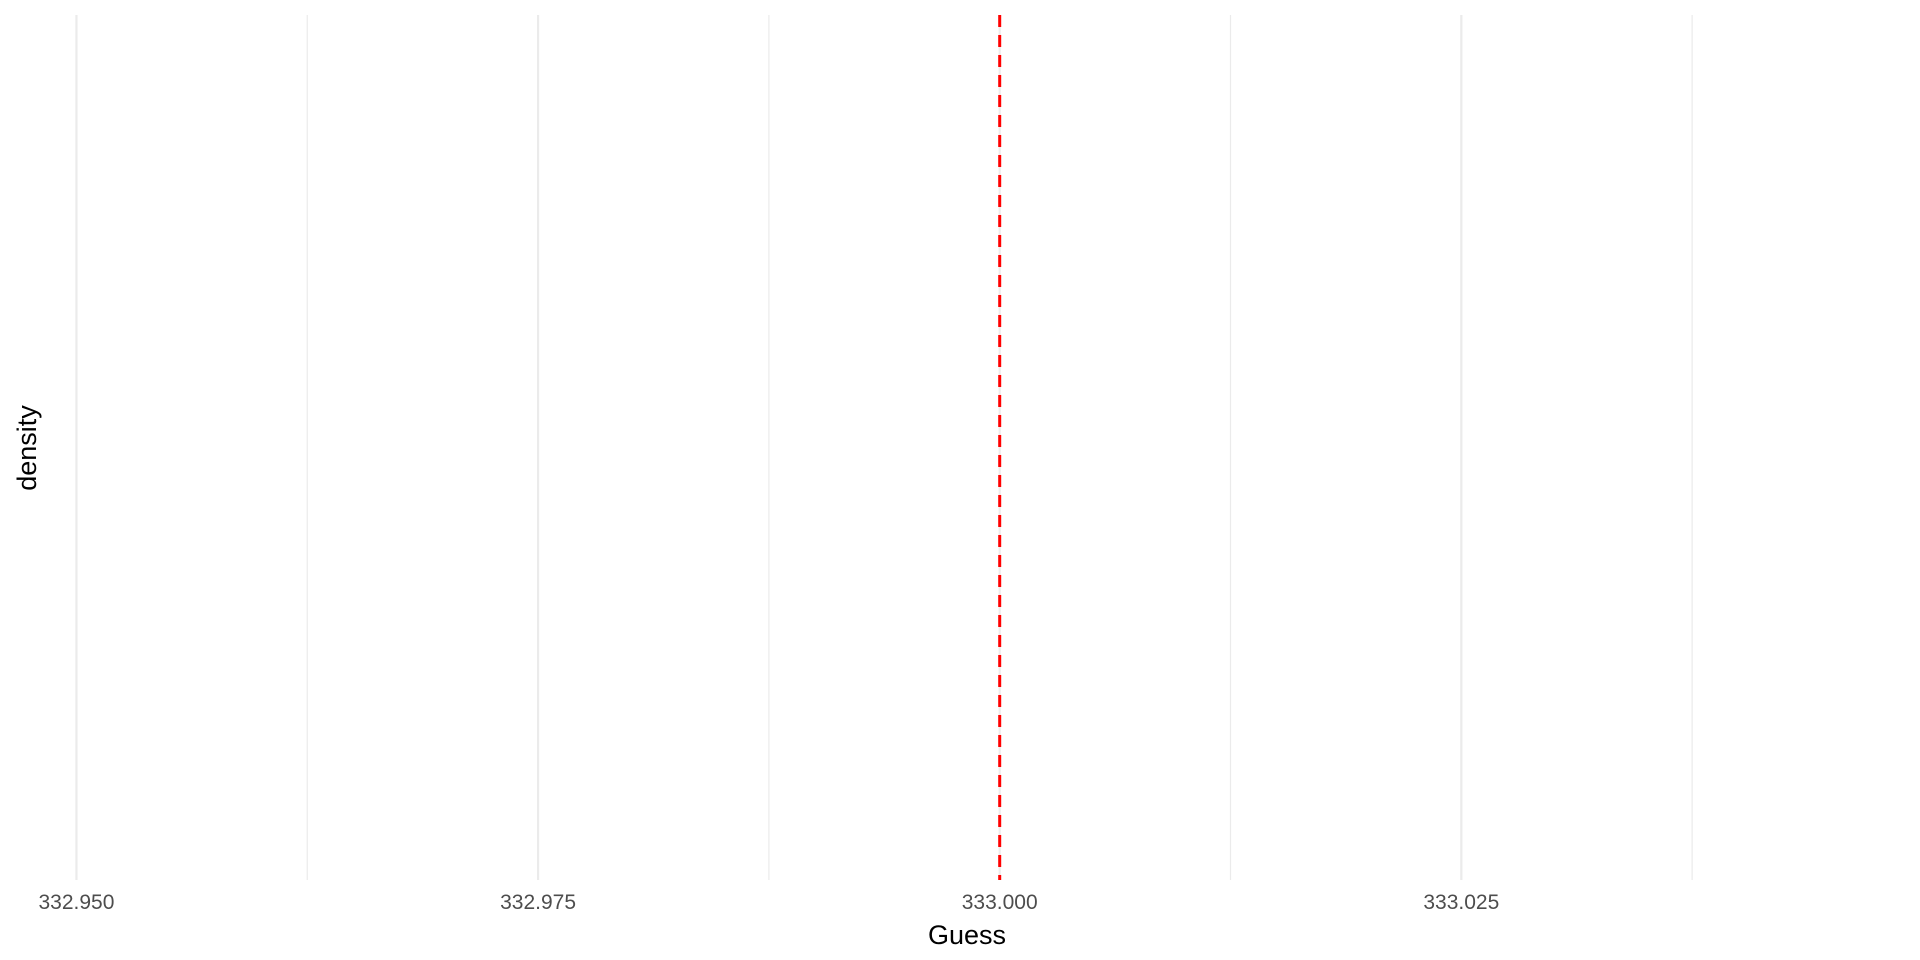 The height and width of the screenshot is (960, 1920). What do you see at coordinates (27, 448) in the screenshot?
I see `y-axis-title: density` at bounding box center [27, 448].